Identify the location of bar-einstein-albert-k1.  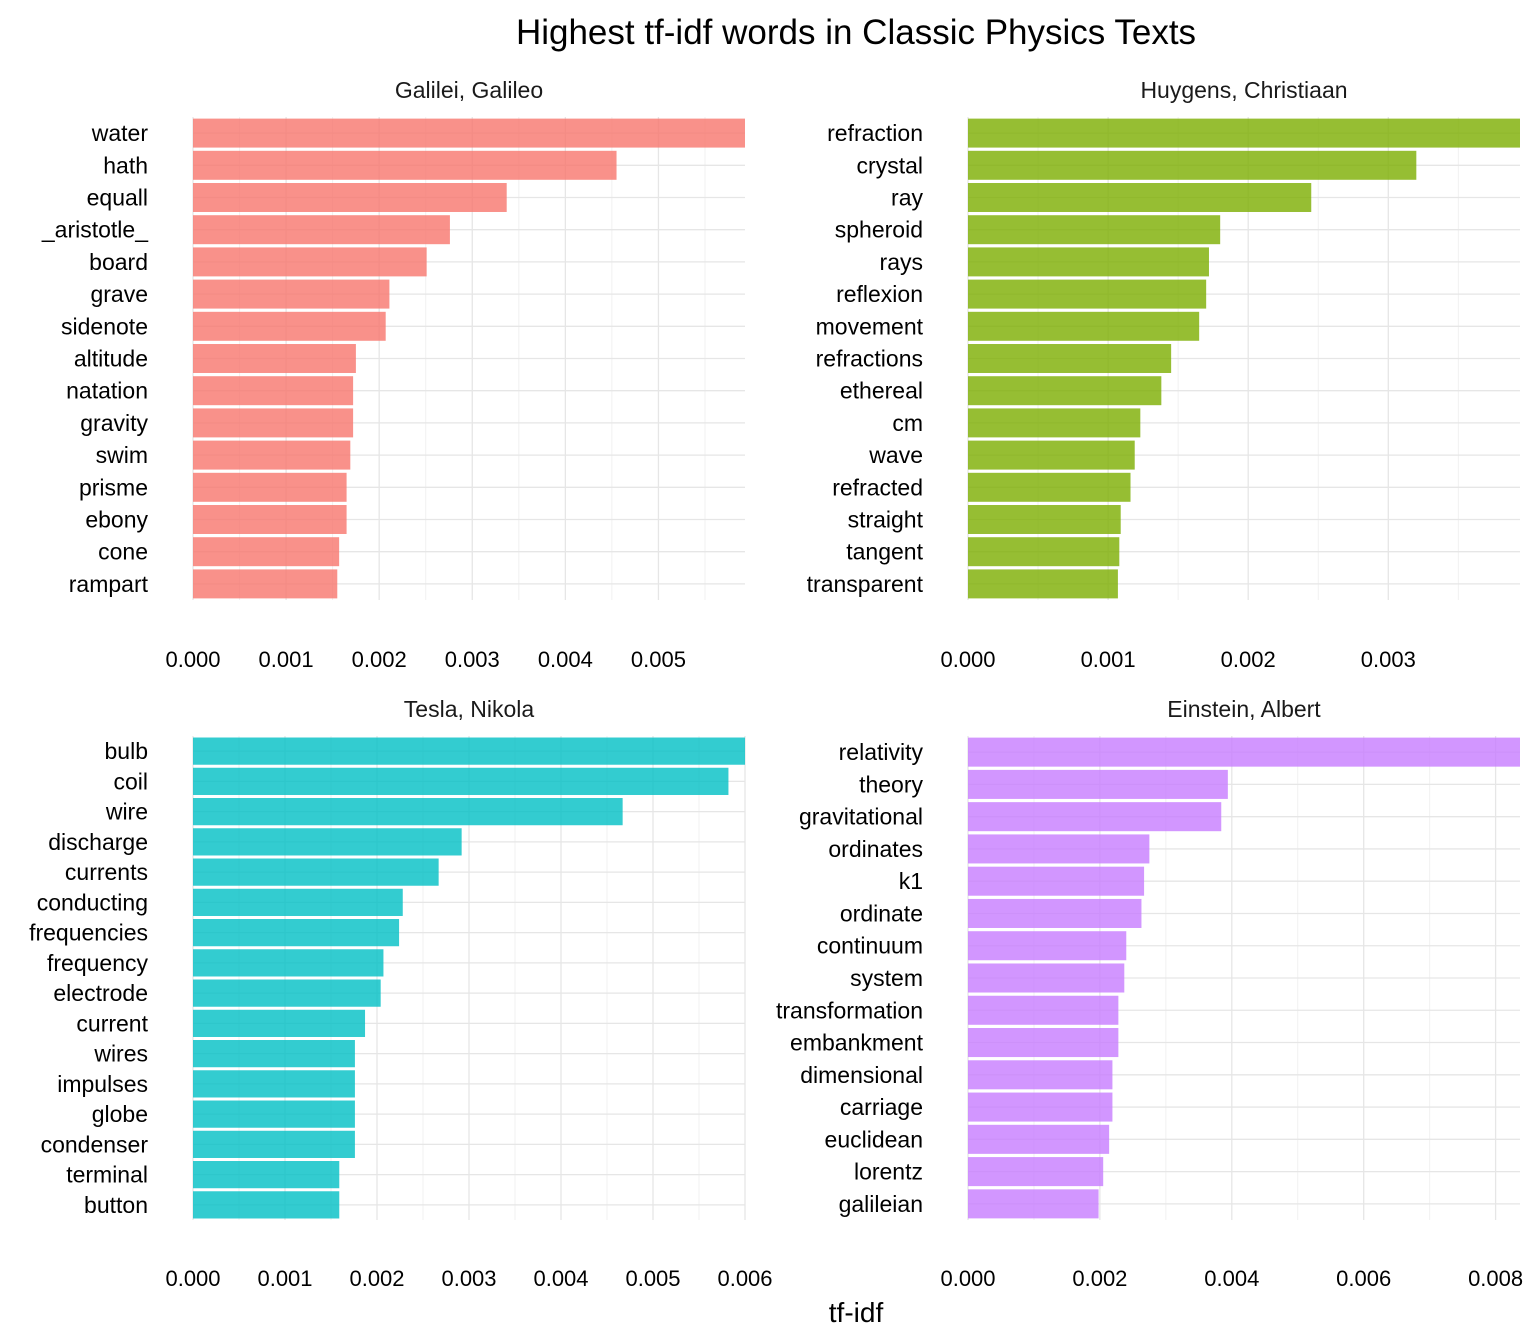
(1056, 881).